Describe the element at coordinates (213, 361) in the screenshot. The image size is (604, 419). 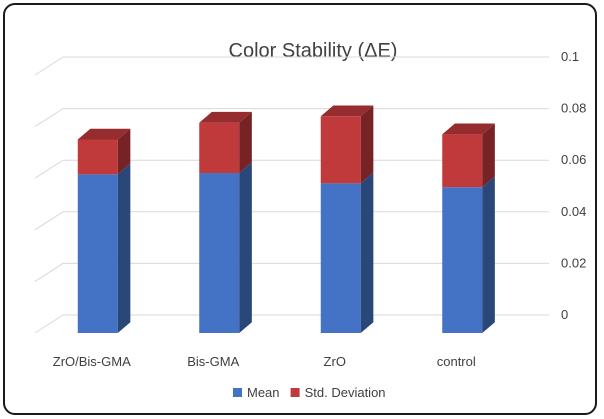
I see `x-category-label: Bis-GMA` at that location.